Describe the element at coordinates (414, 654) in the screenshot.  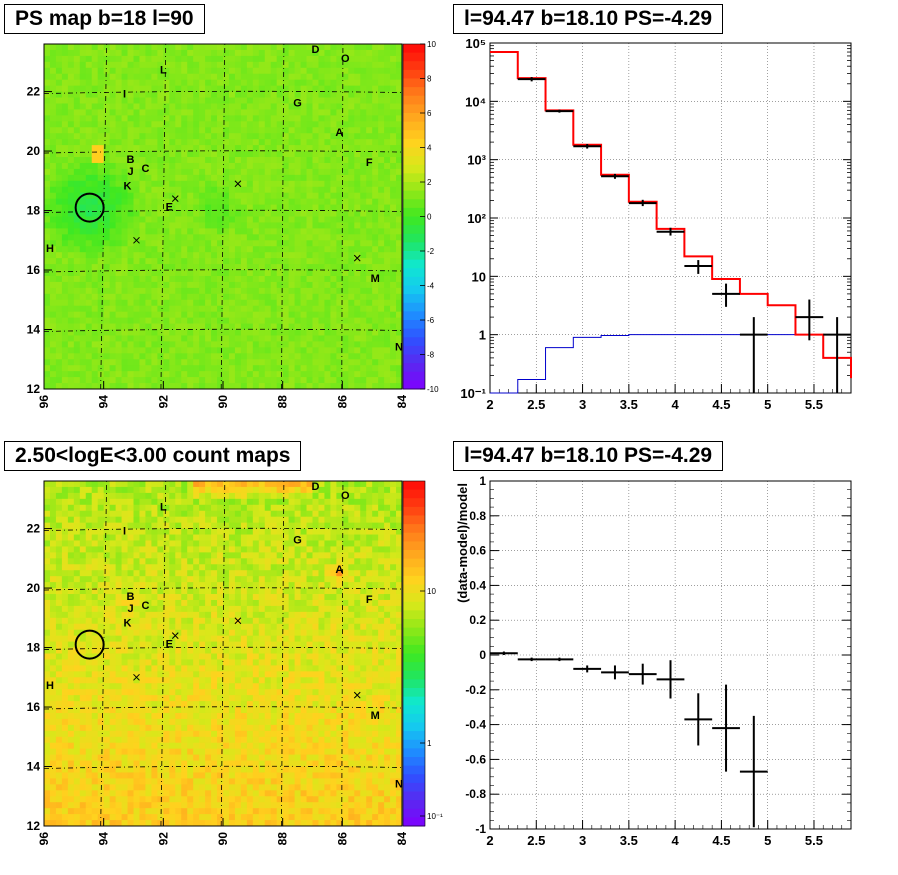
I see `count-map-colorbar` at that location.